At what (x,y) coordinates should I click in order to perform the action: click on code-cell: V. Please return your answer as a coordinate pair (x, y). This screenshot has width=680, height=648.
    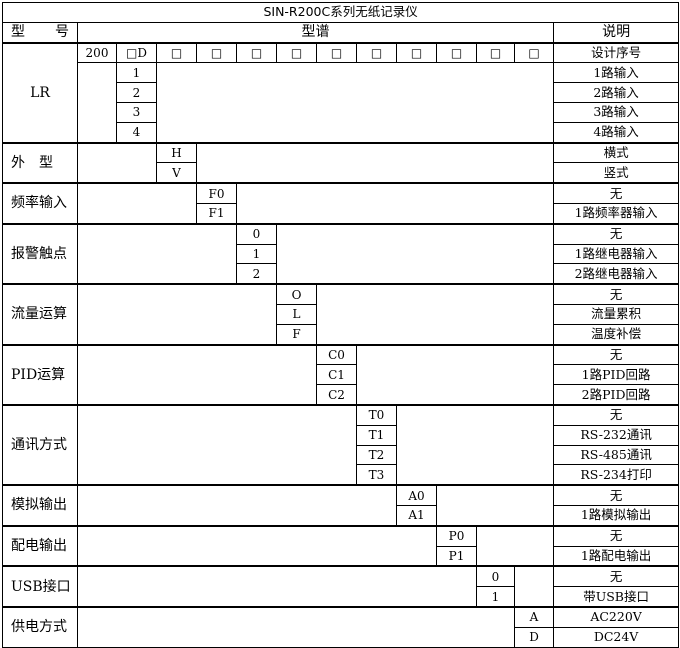
    Looking at the image, I should click on (176, 173).